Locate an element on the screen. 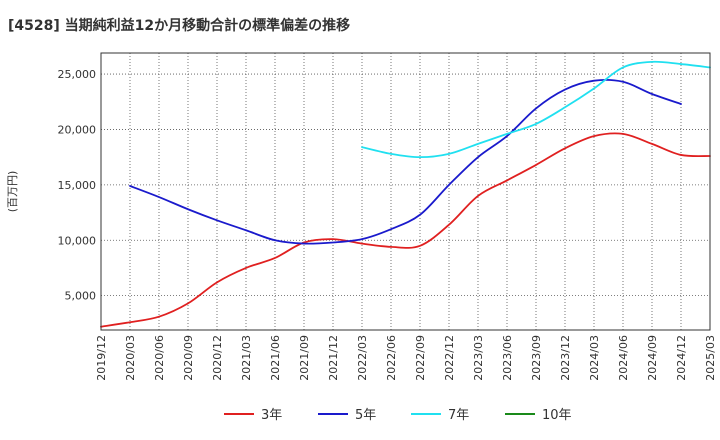 This screenshot has height=440, width=720. x-tick-label: 2021/09 is located at coordinates (304, 358).